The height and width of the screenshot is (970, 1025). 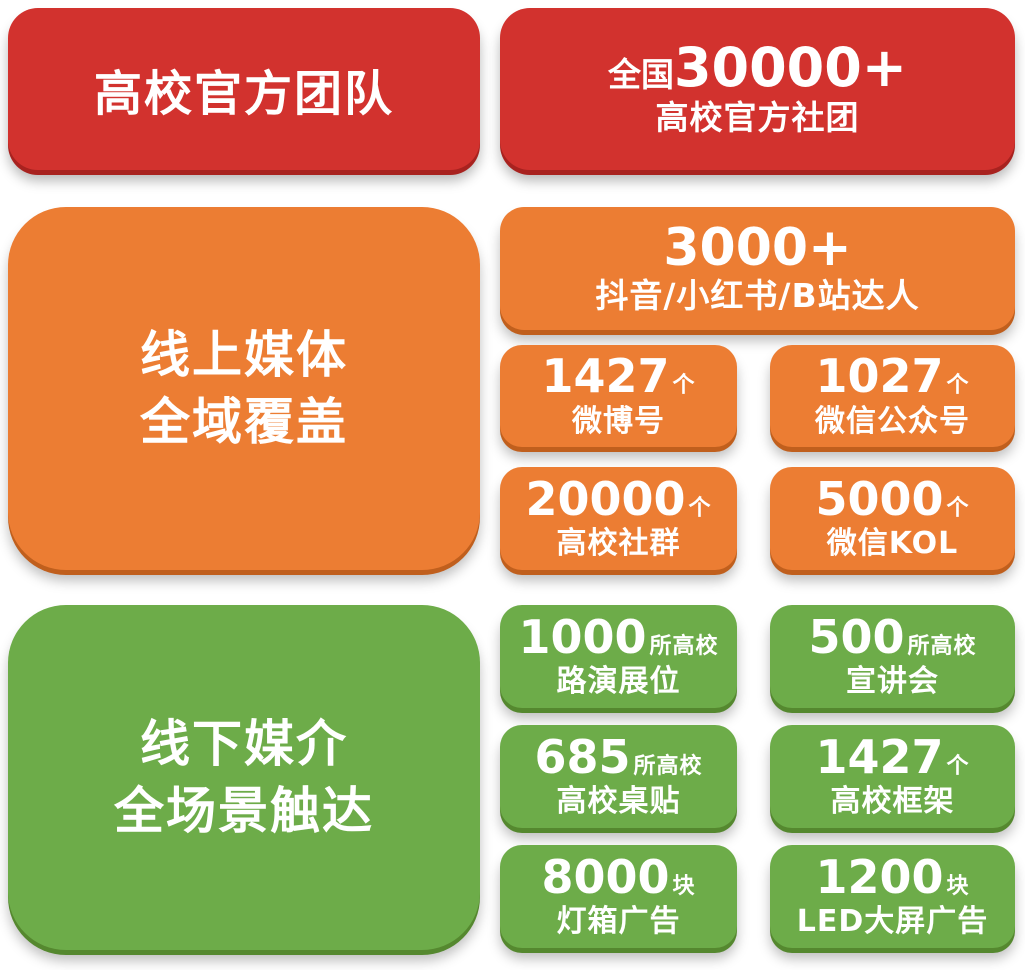 I want to click on orange-stat-card-weibo: 1427 个 微博号, so click(x=618, y=396).